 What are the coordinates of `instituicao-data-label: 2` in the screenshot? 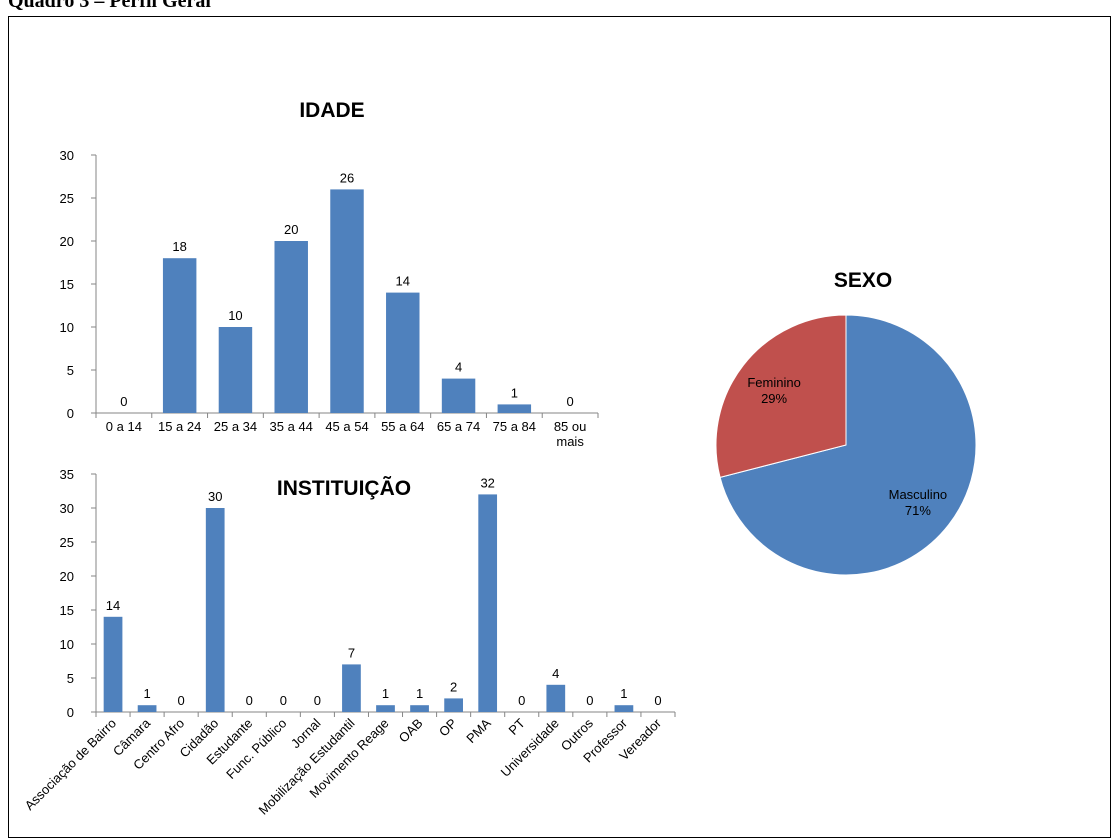 It's located at (453, 686).